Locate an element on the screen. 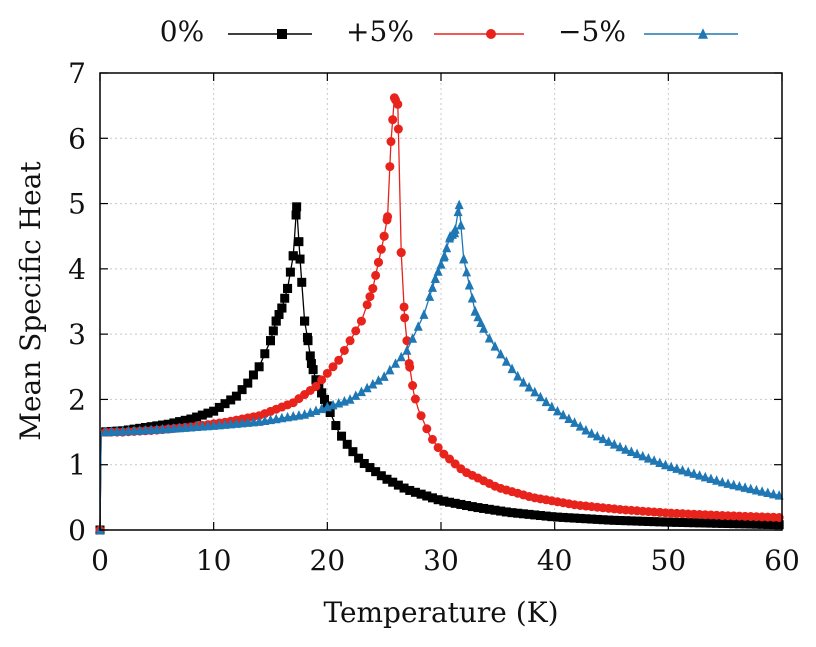 The height and width of the screenshot is (647, 816). x-tick-label: 10 is located at coordinates (214, 560).